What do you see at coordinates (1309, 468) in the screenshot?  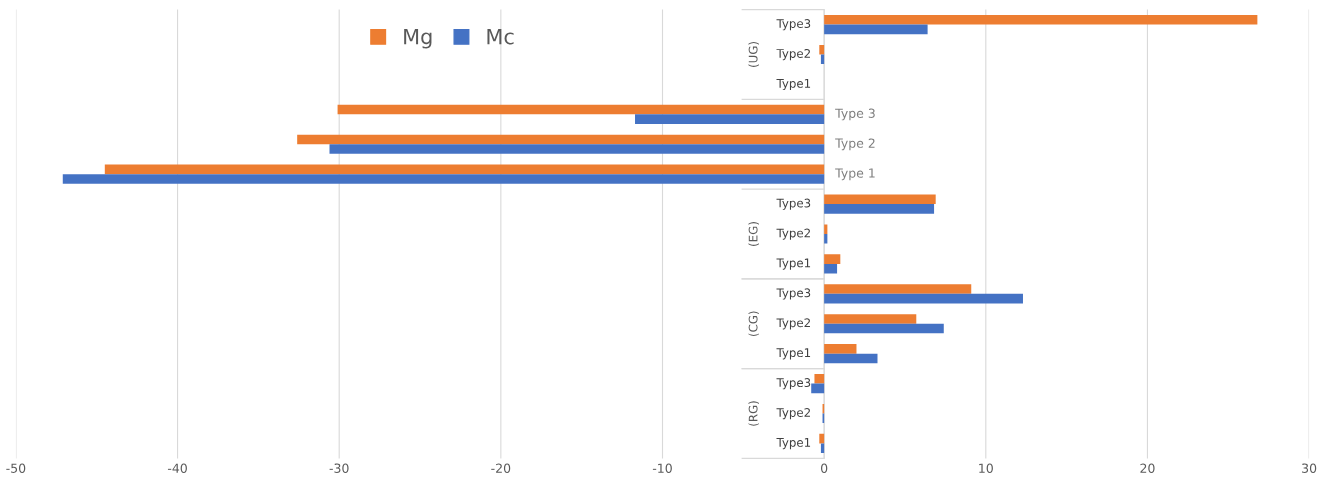 I see `x-tick-label: 30` at bounding box center [1309, 468].